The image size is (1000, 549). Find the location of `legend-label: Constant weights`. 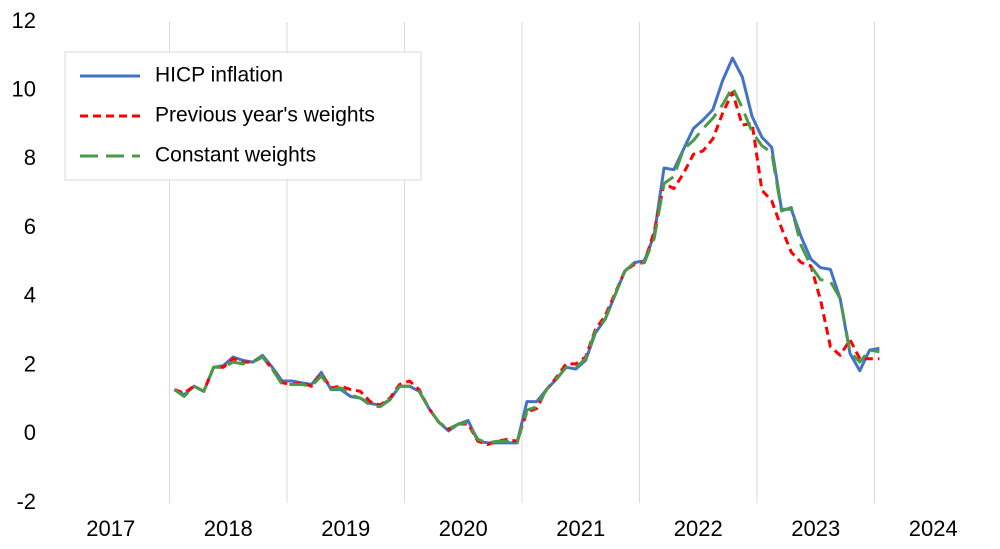

legend-label: Constant weights is located at coordinates (235, 155).